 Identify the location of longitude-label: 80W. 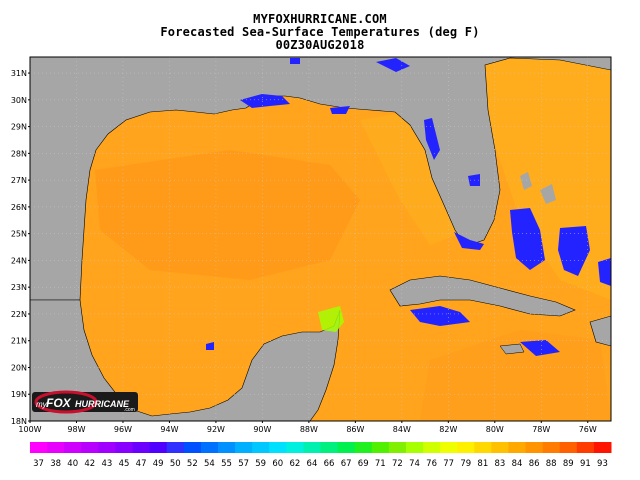
(495, 429).